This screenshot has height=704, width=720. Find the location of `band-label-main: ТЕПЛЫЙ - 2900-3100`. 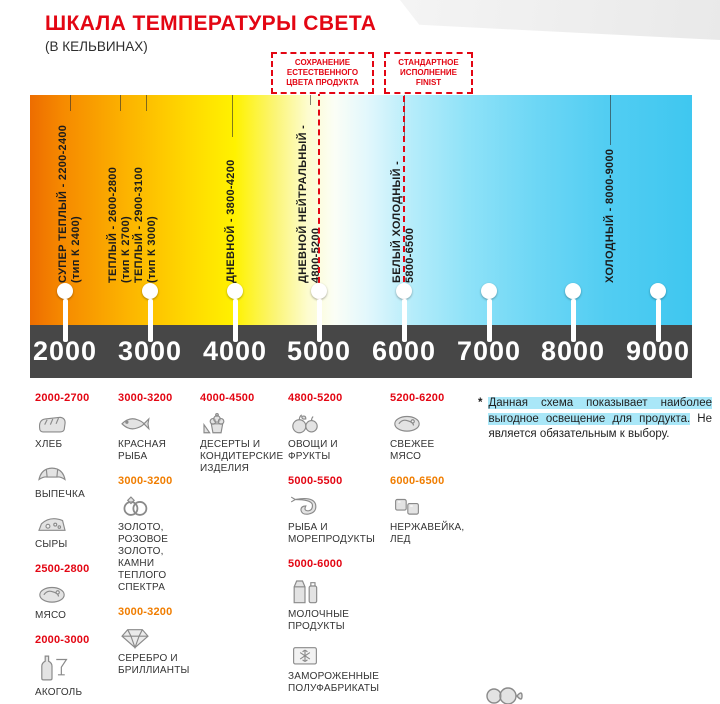

band-label-main: ТЕПЛЫЙ - 2900-3100 is located at coordinates (139, 224).